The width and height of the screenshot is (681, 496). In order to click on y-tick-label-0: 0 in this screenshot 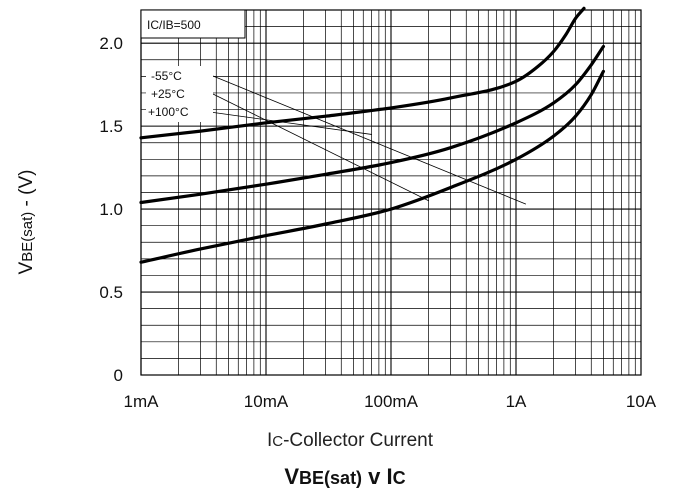, I will do `click(118, 375)`.